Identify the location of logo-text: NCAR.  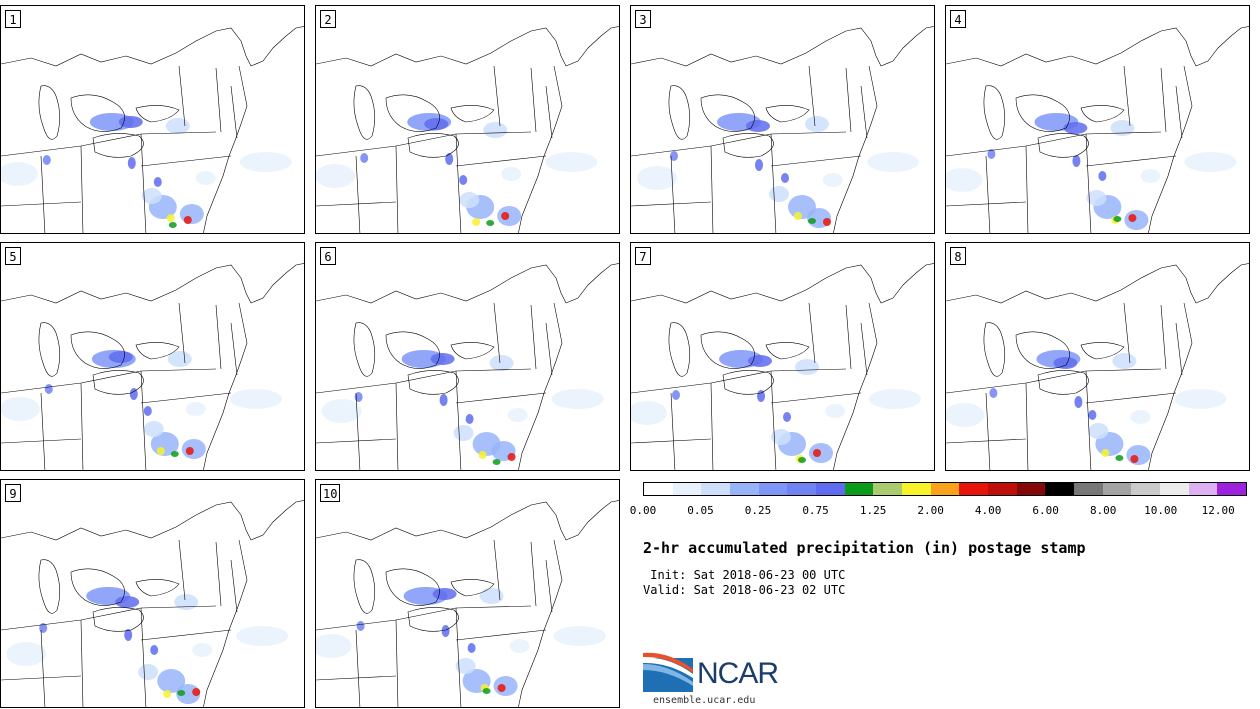
(738, 673).